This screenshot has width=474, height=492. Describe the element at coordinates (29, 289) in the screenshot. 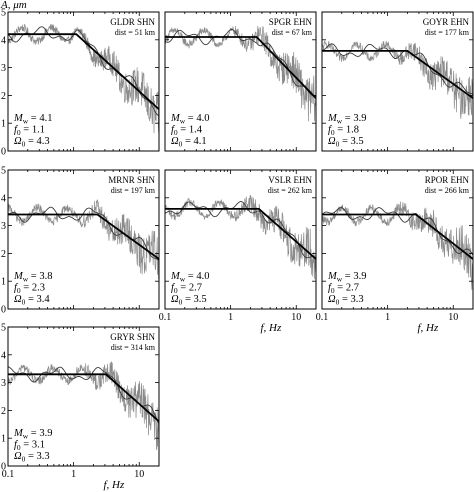

I see `param-label: f0 = 2.3` at that location.